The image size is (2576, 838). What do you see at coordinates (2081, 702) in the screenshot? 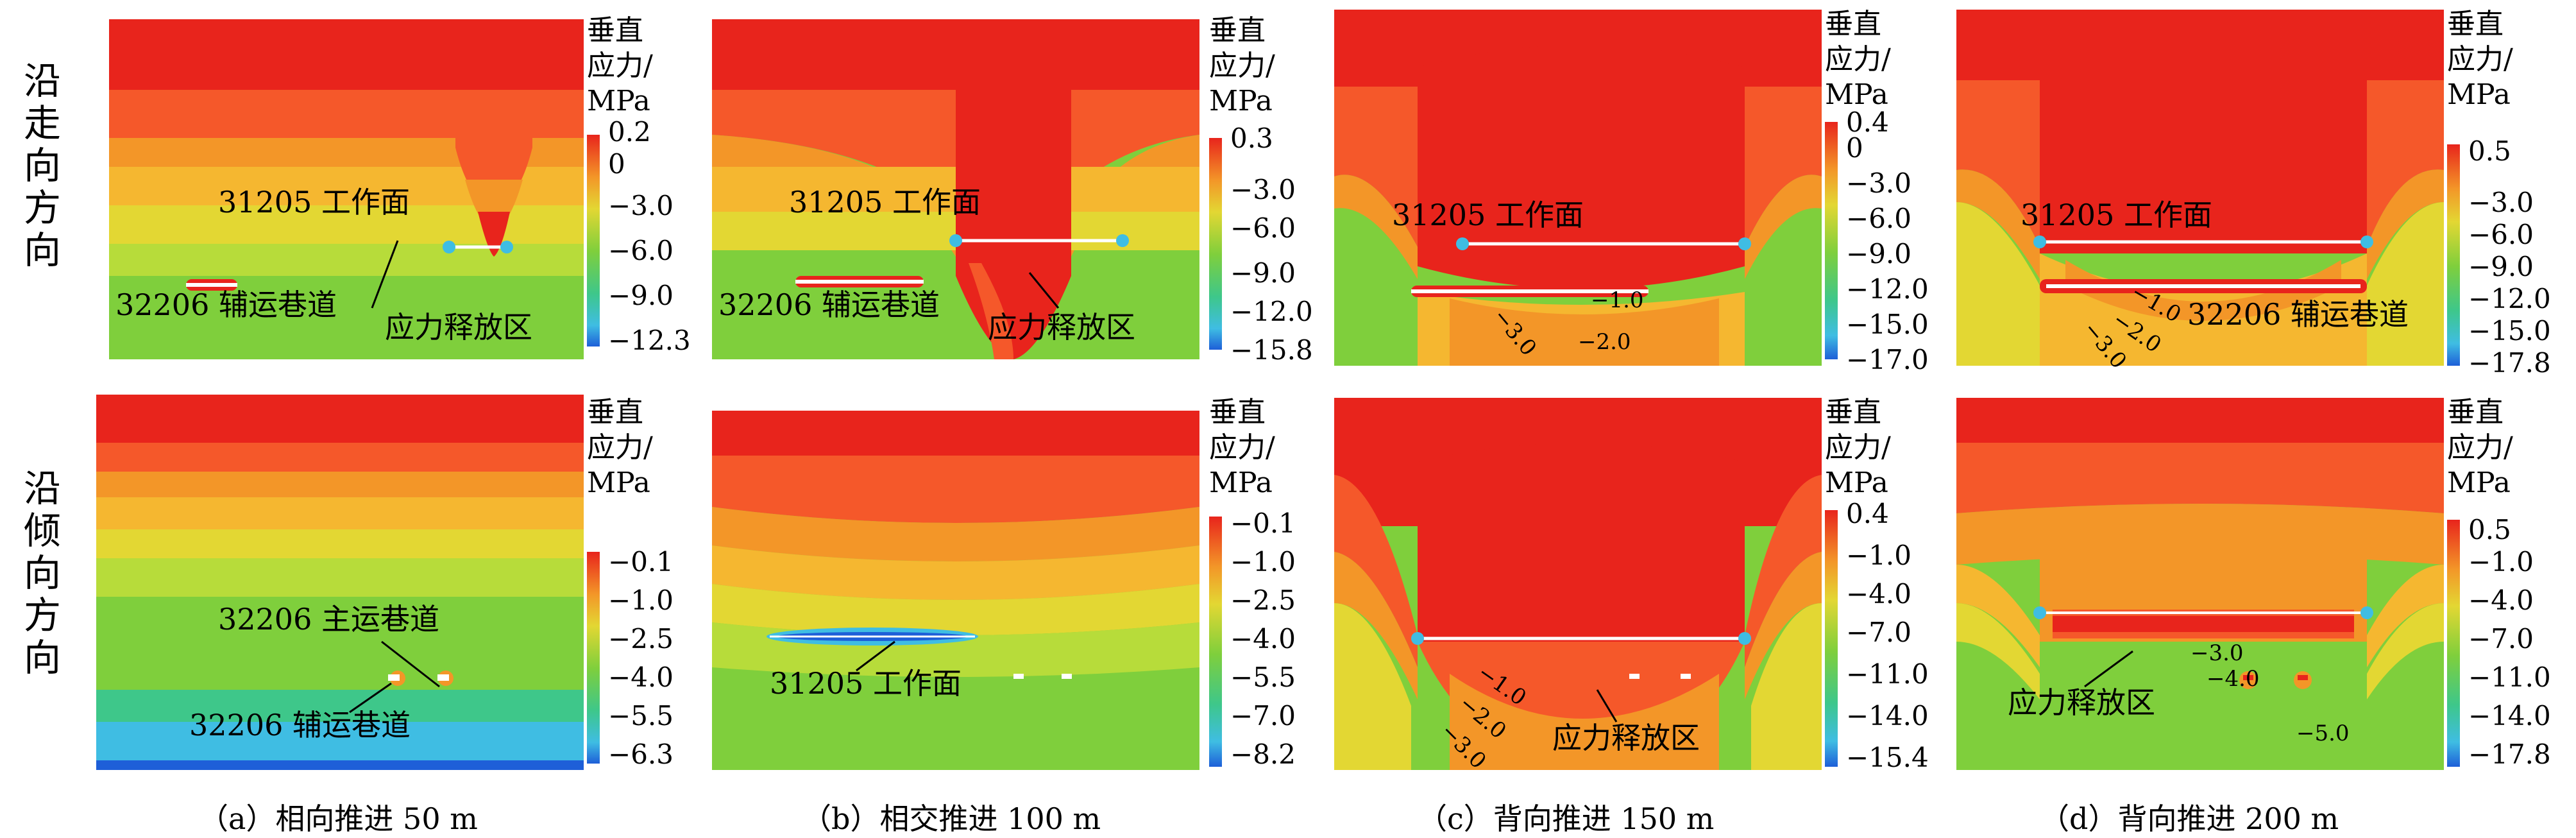
I see `label-d-bottom-release: 应力释放区` at bounding box center [2081, 702].